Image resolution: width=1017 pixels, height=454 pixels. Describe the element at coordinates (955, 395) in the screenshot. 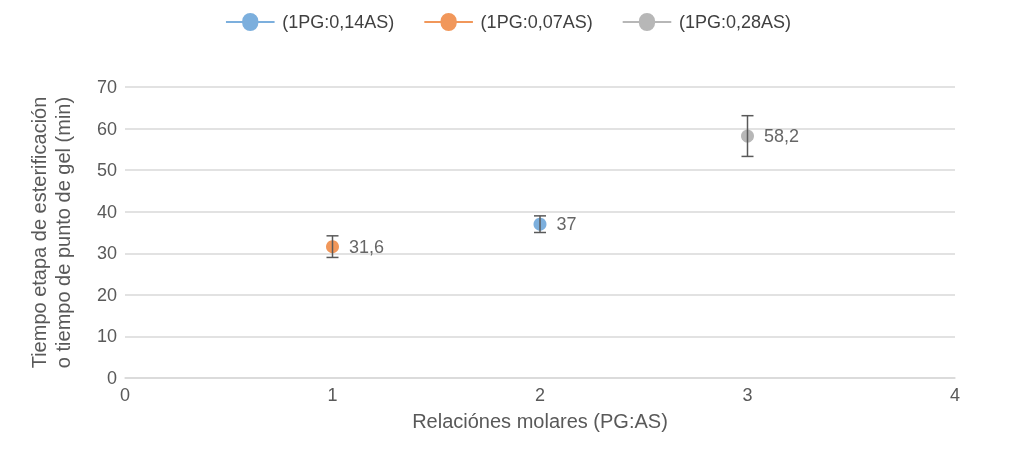

I see `x-tick-label: 4` at that location.